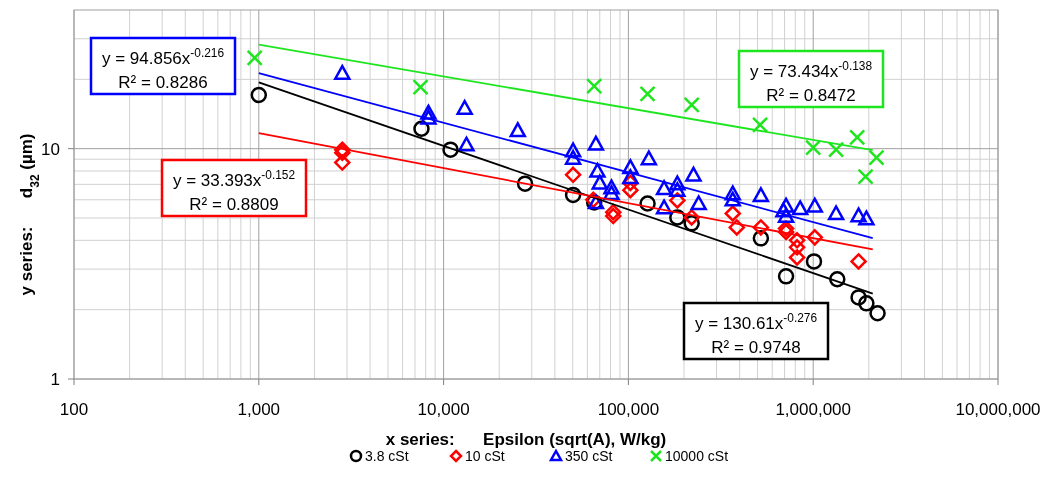 The height and width of the screenshot is (494, 1059). Describe the element at coordinates (50, 149) in the screenshot. I see `y-tick-label: 10` at that location.